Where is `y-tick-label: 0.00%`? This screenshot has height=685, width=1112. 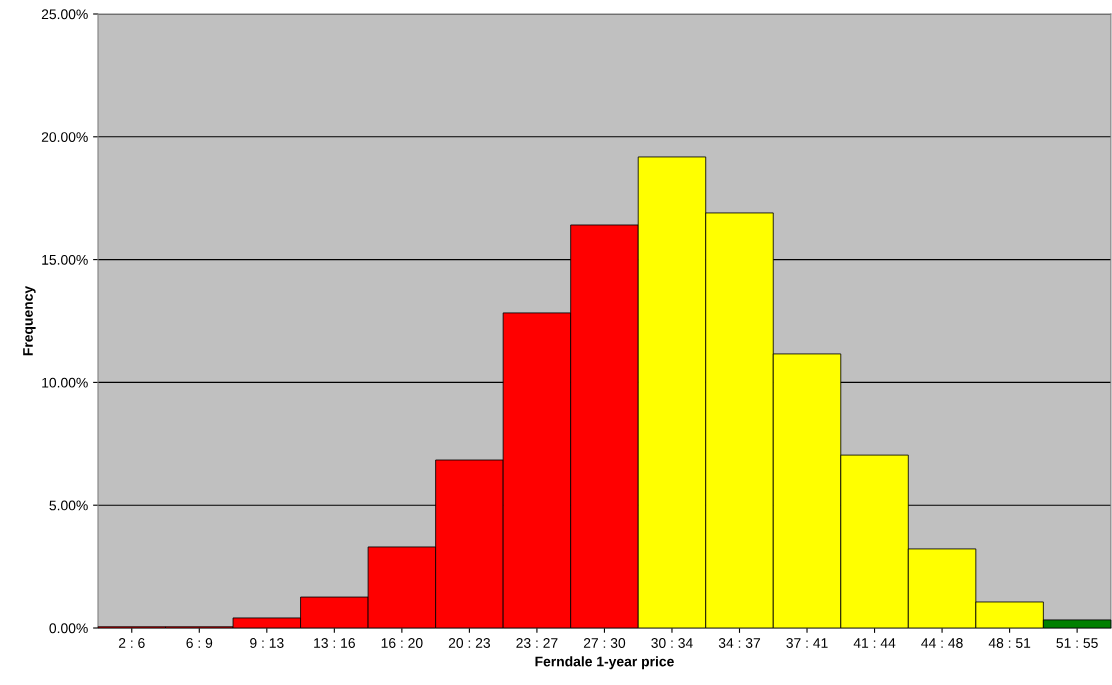 y-tick-label: 0.00% is located at coordinates (68, 628).